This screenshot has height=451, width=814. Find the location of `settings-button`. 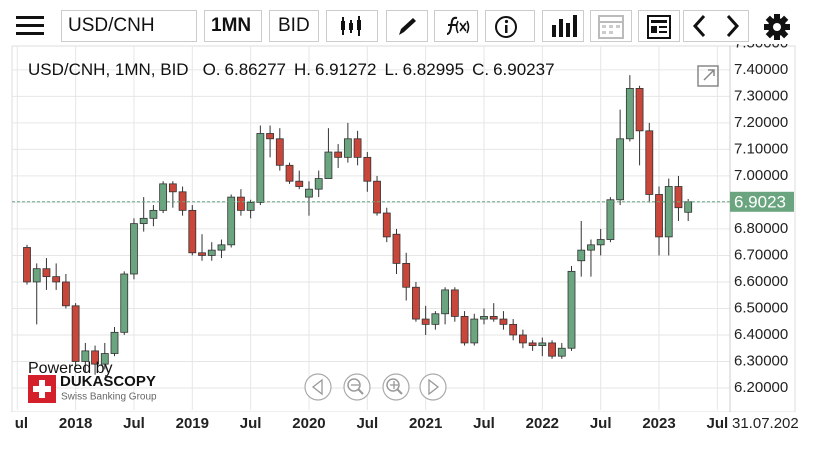

settings-button is located at coordinates (776, 26).